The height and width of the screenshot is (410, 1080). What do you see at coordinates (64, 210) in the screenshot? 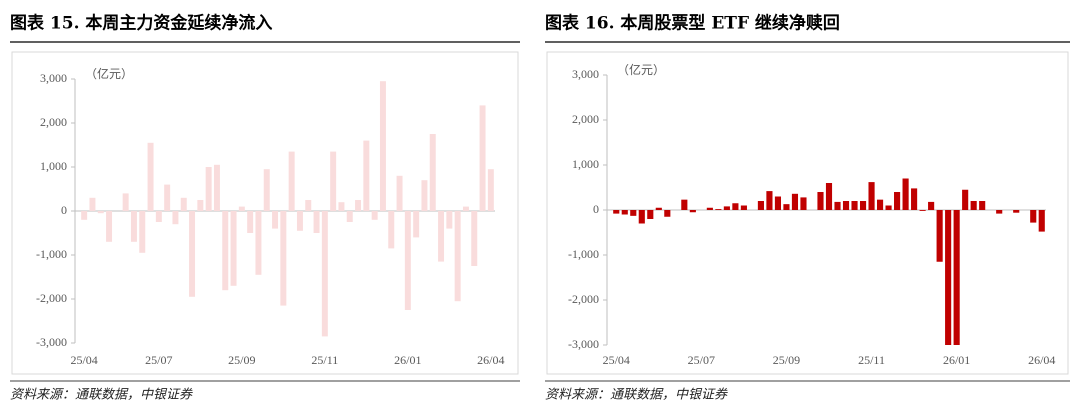
I see `y-tick-label: 0` at bounding box center [64, 210].